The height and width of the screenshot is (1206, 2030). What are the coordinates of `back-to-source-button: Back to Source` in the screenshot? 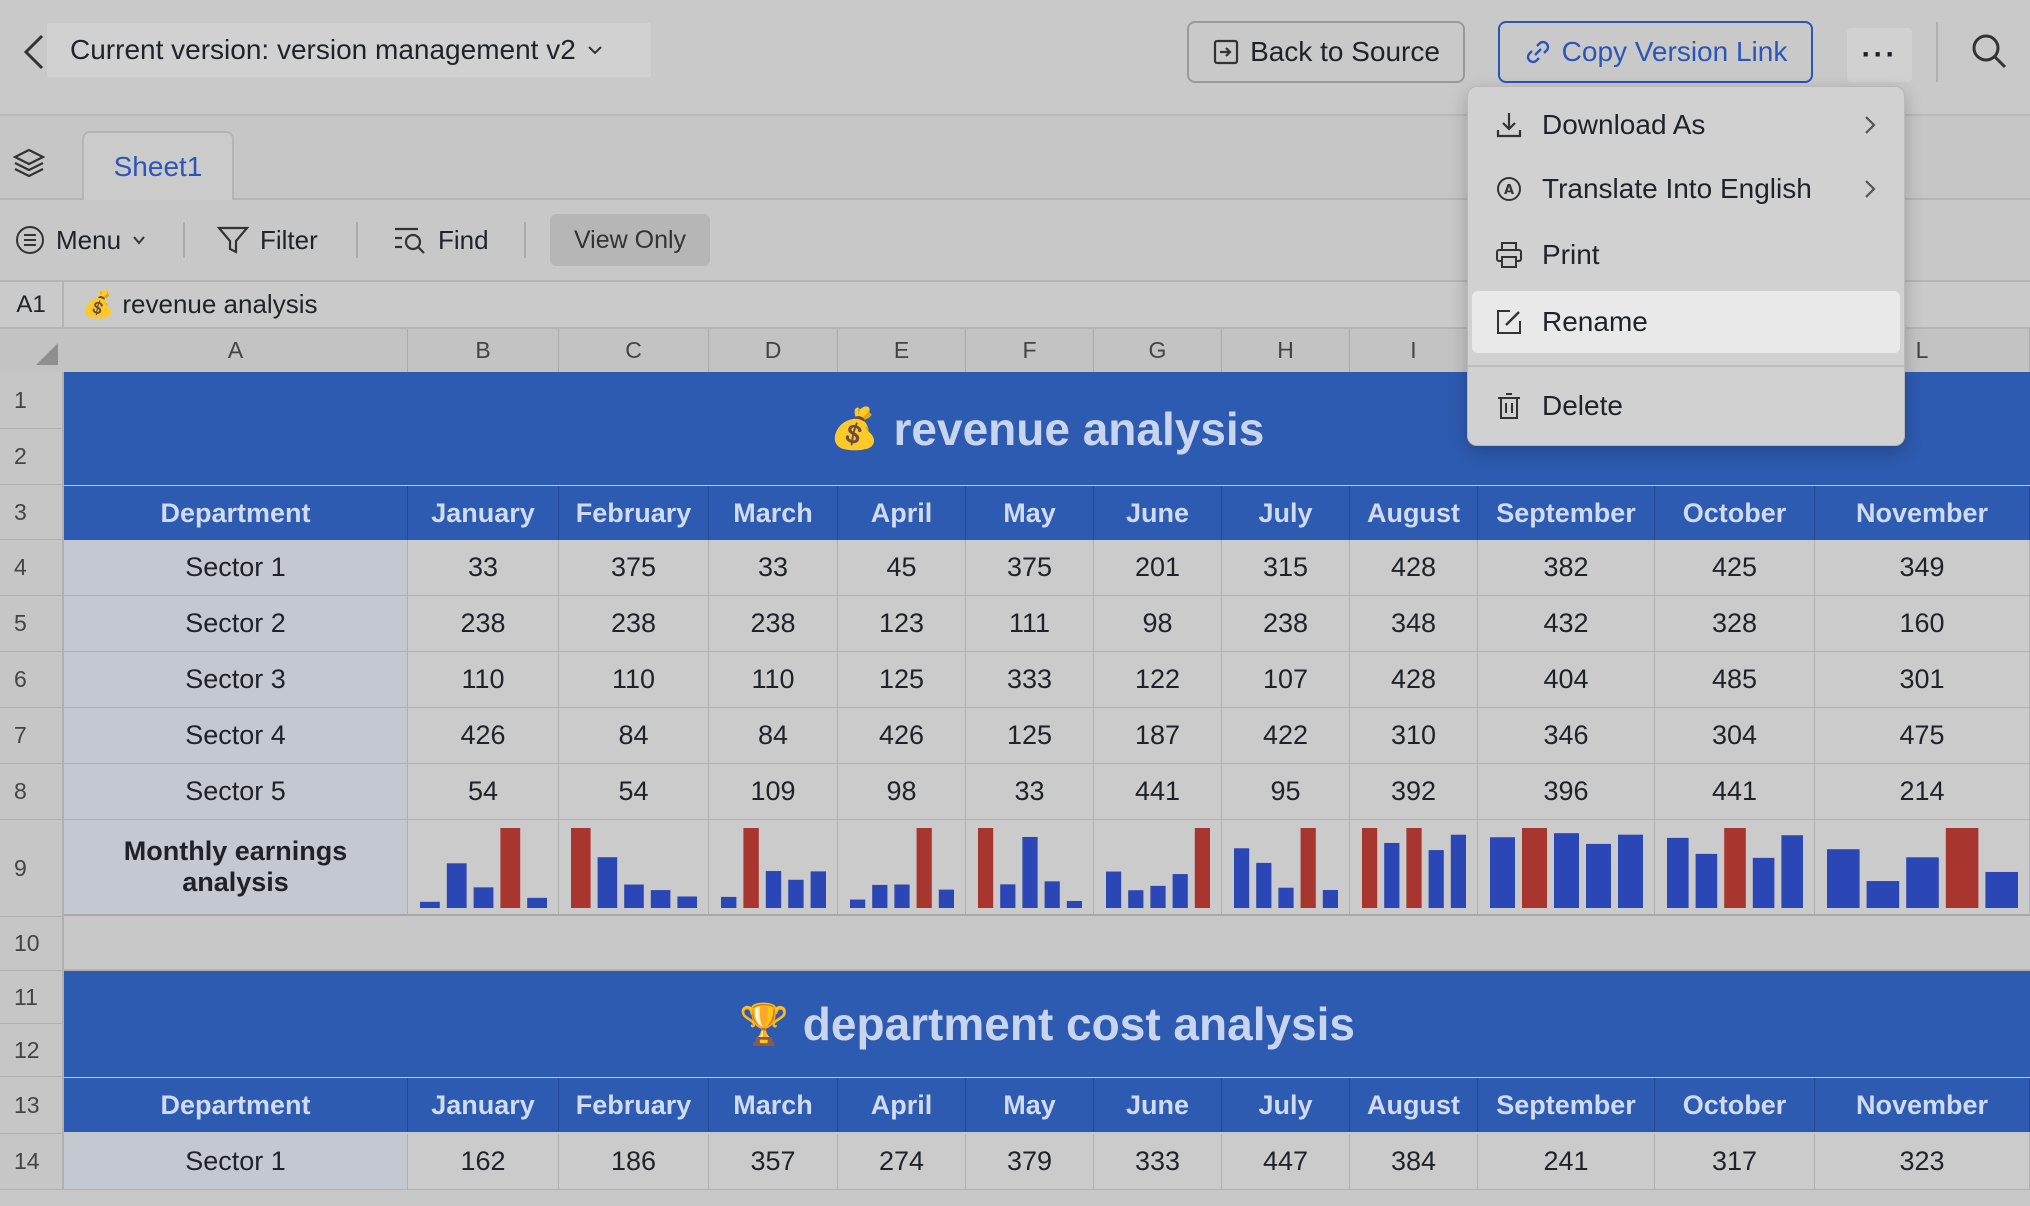 It's located at (1326, 52).